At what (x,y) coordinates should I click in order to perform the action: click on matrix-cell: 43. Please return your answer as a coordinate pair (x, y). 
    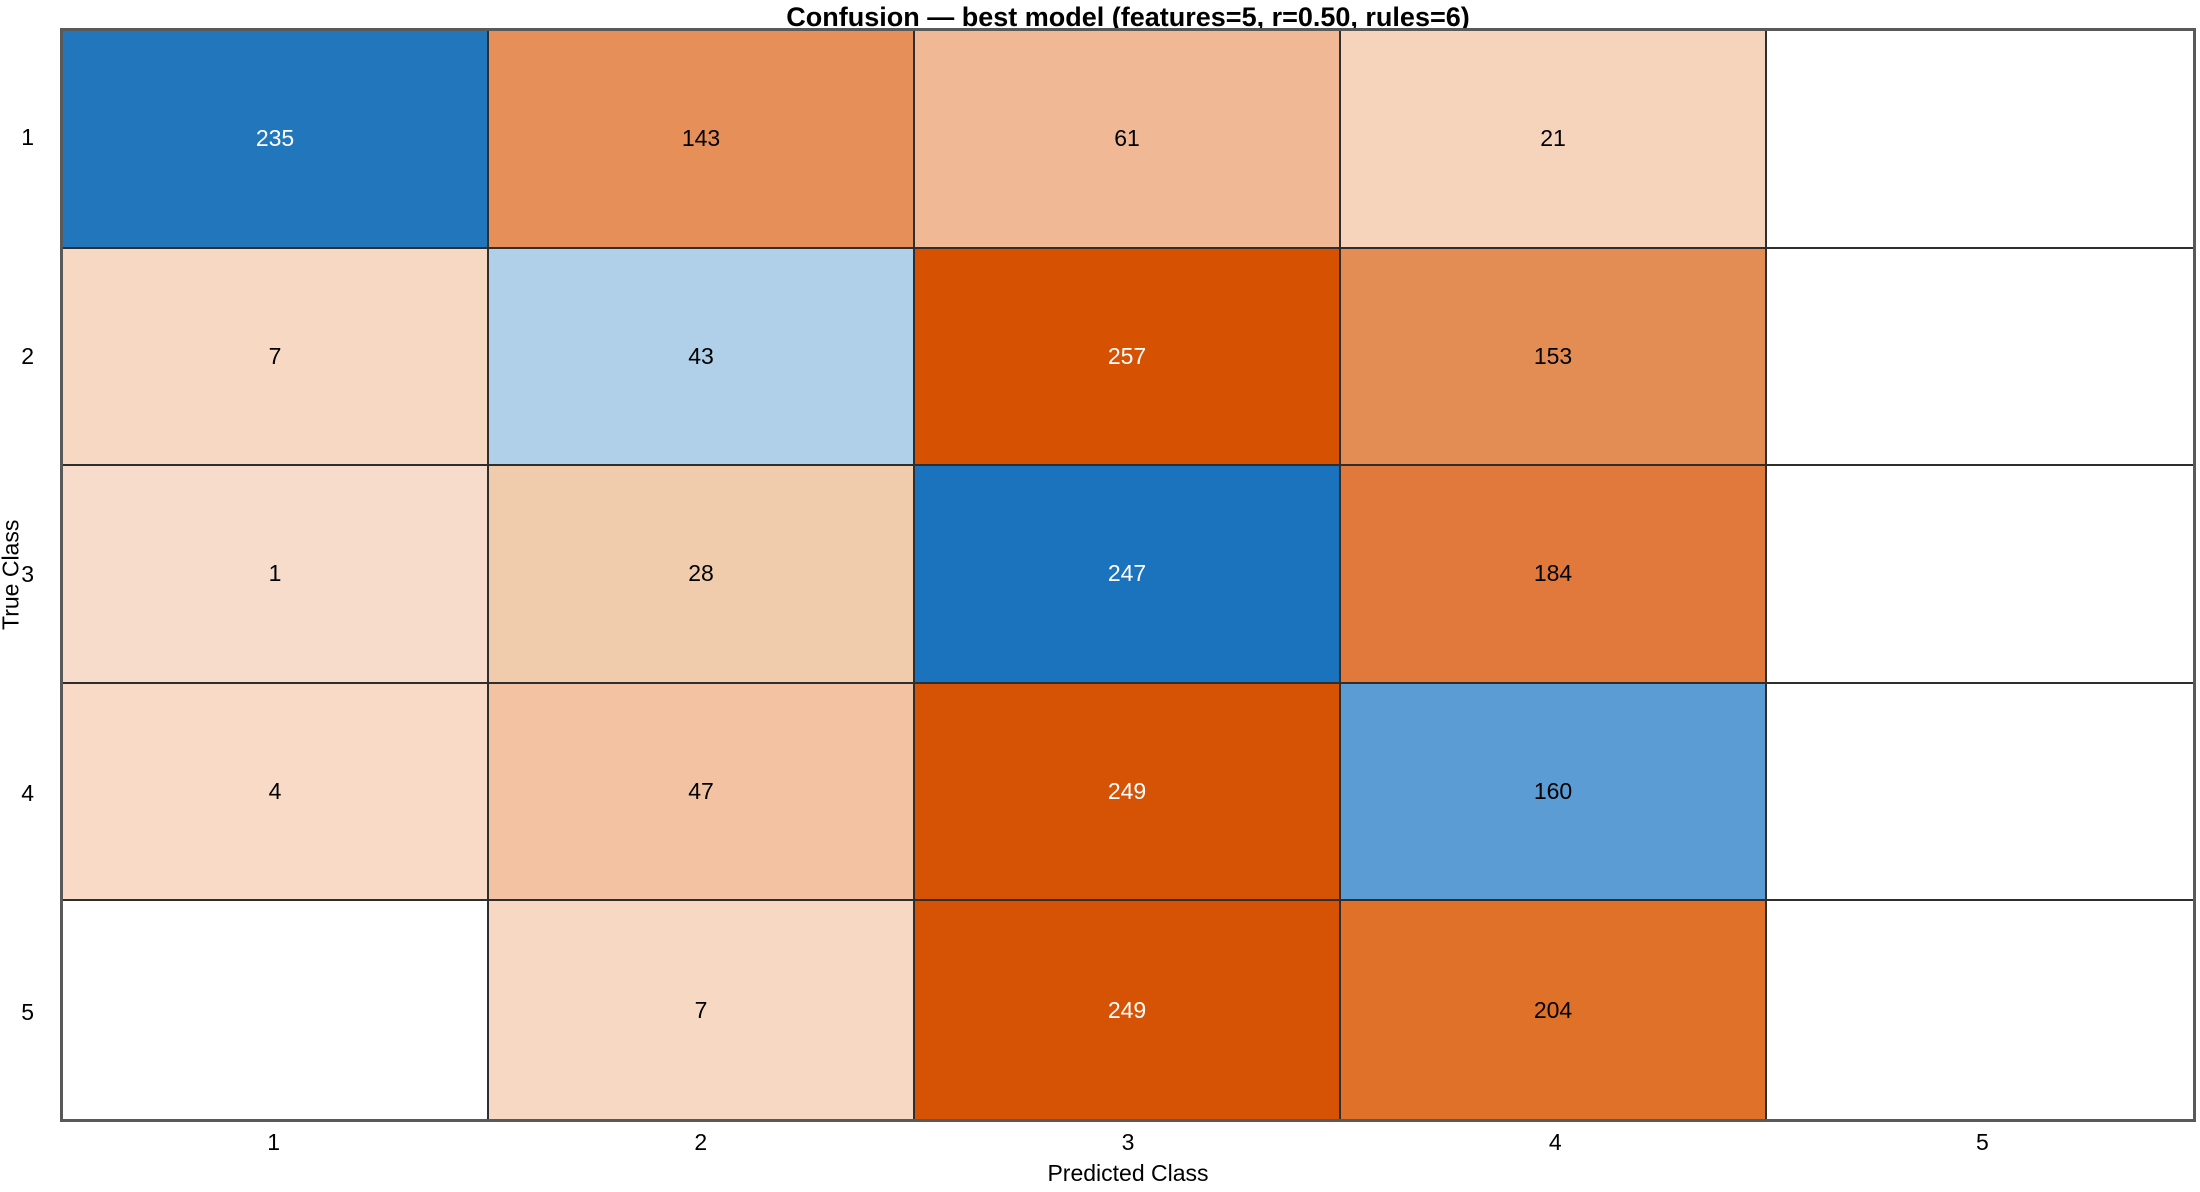
    Looking at the image, I should click on (702, 357).